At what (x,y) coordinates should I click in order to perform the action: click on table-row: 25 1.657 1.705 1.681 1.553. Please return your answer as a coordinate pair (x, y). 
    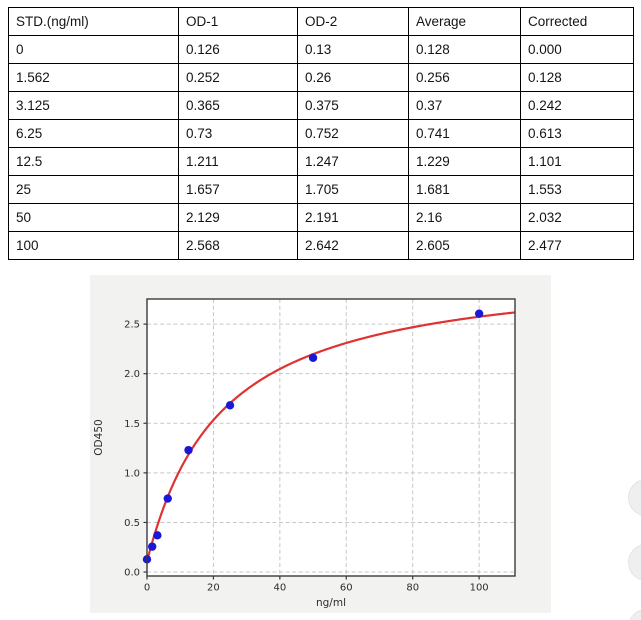
    Looking at the image, I should click on (321, 189).